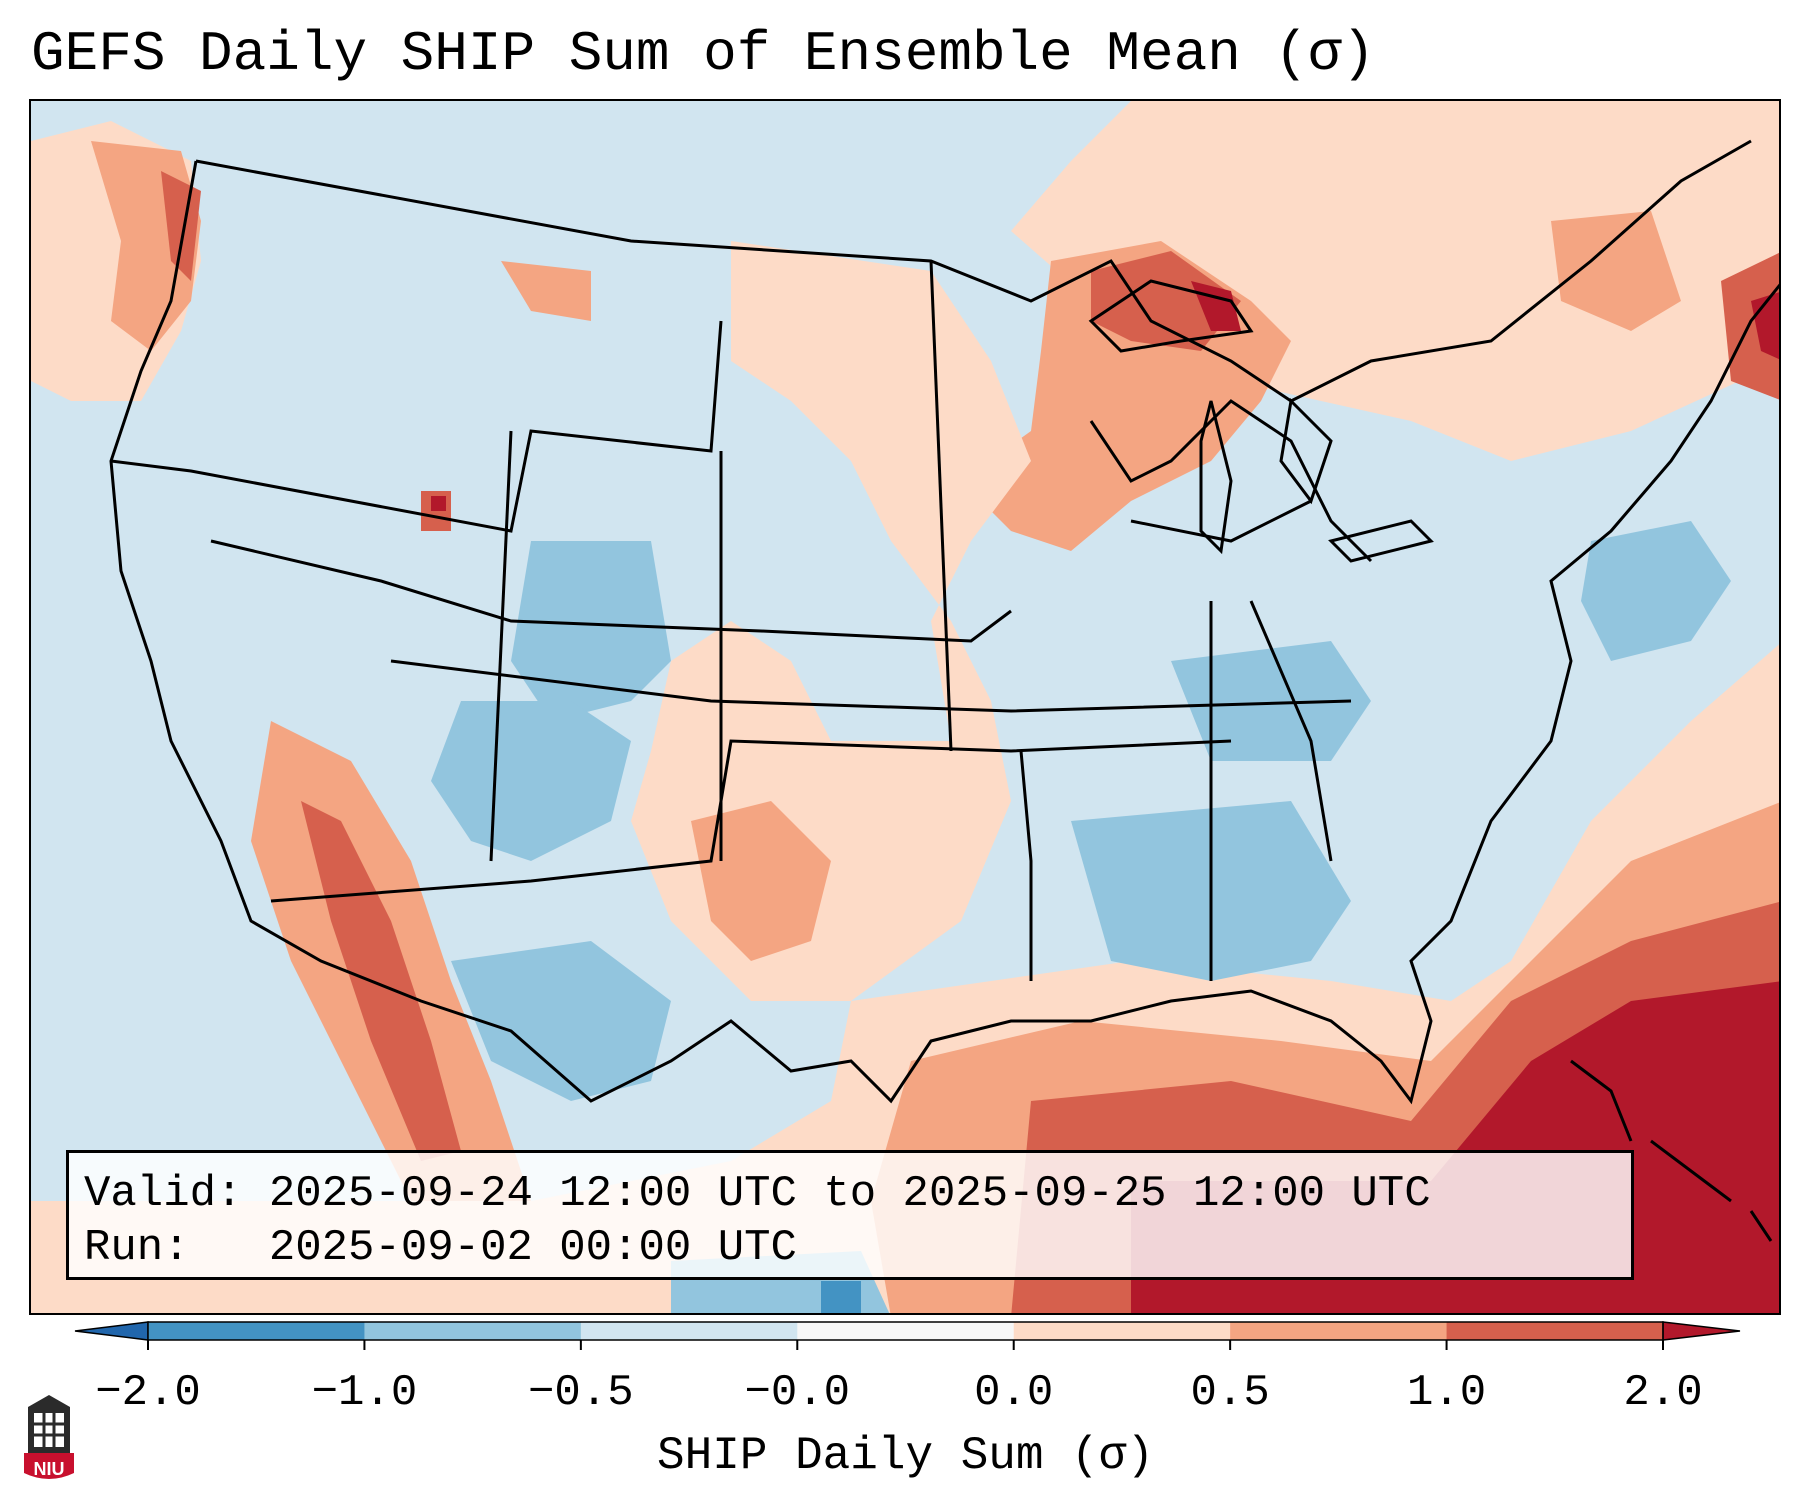 The width and height of the screenshot is (1803, 1506). I want to click on caribbean-islands, so click(1671, 1150).